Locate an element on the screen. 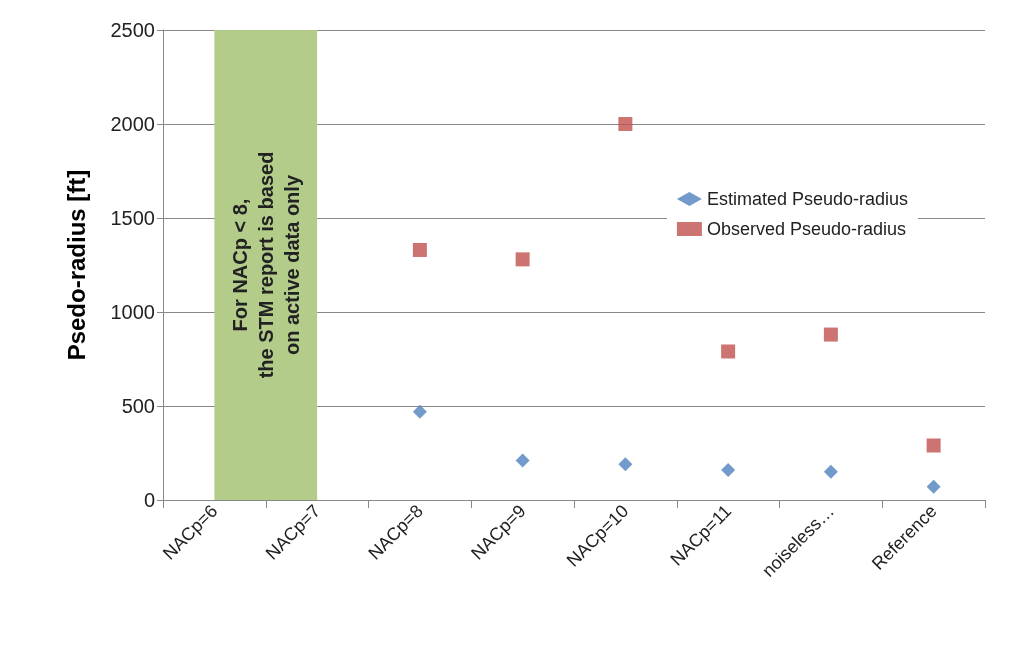 This screenshot has width=1013, height=651. y-tick-label: 500 is located at coordinates (138, 406).